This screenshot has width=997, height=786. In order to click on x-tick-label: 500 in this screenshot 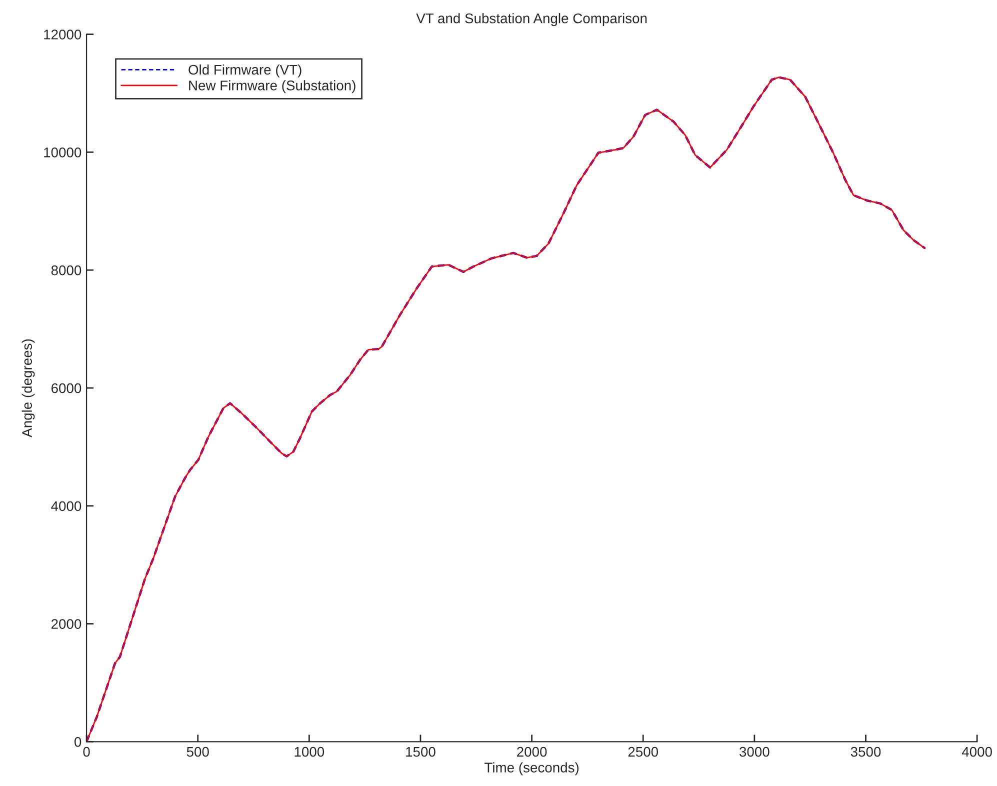, I will do `click(197, 751)`.